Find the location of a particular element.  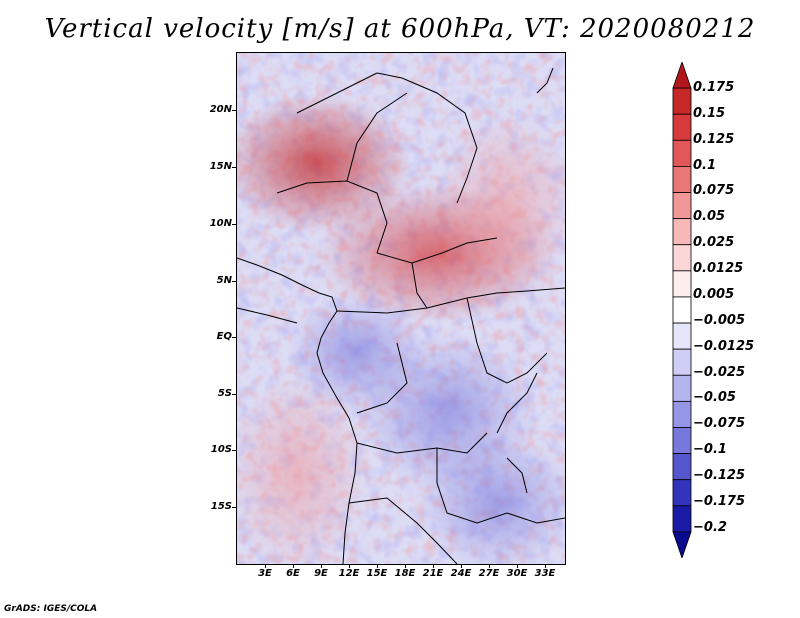

colorbar-label: 0.175 is located at coordinates (714, 87).